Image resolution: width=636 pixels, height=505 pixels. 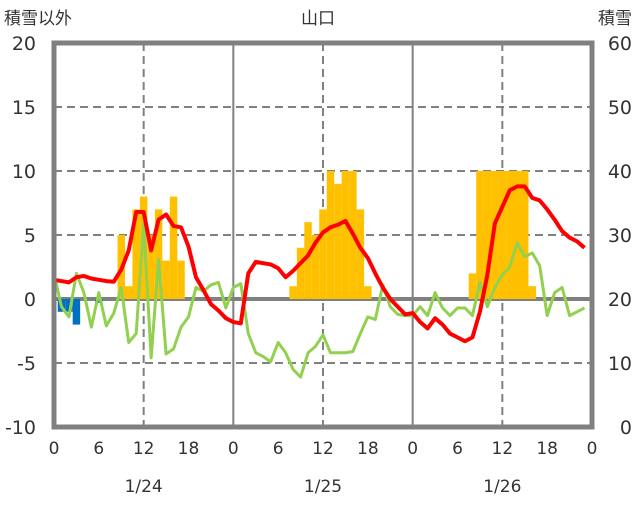 What do you see at coordinates (26, 364) in the screenshot?
I see `left-tick-label: -5` at bounding box center [26, 364].